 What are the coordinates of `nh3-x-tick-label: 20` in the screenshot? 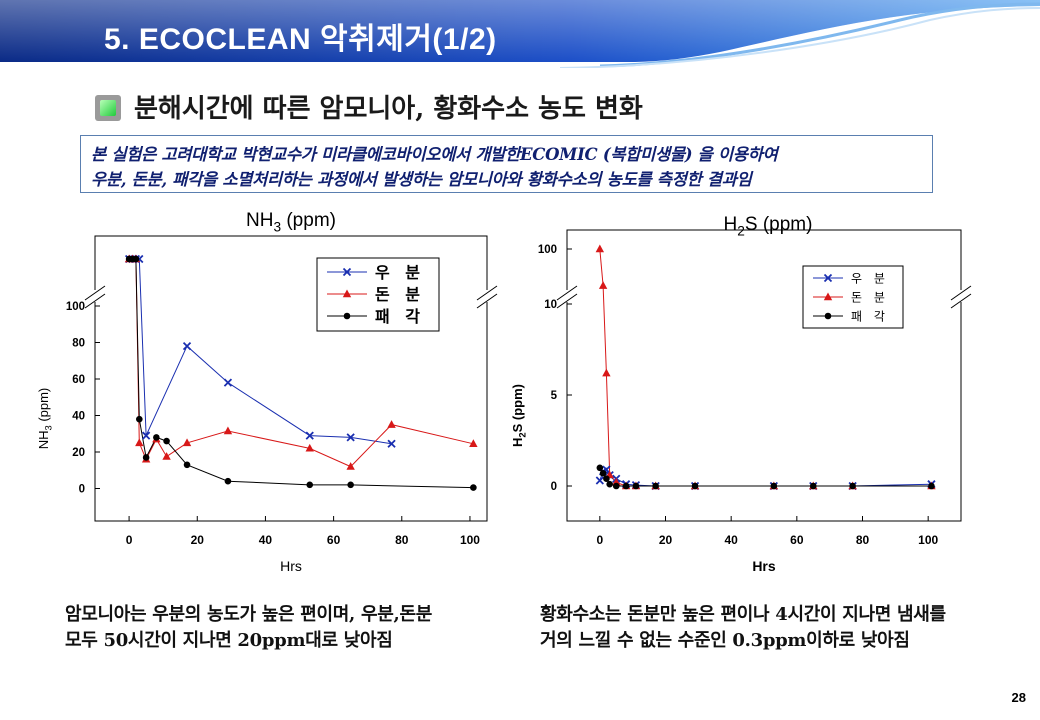 It's located at (198, 540).